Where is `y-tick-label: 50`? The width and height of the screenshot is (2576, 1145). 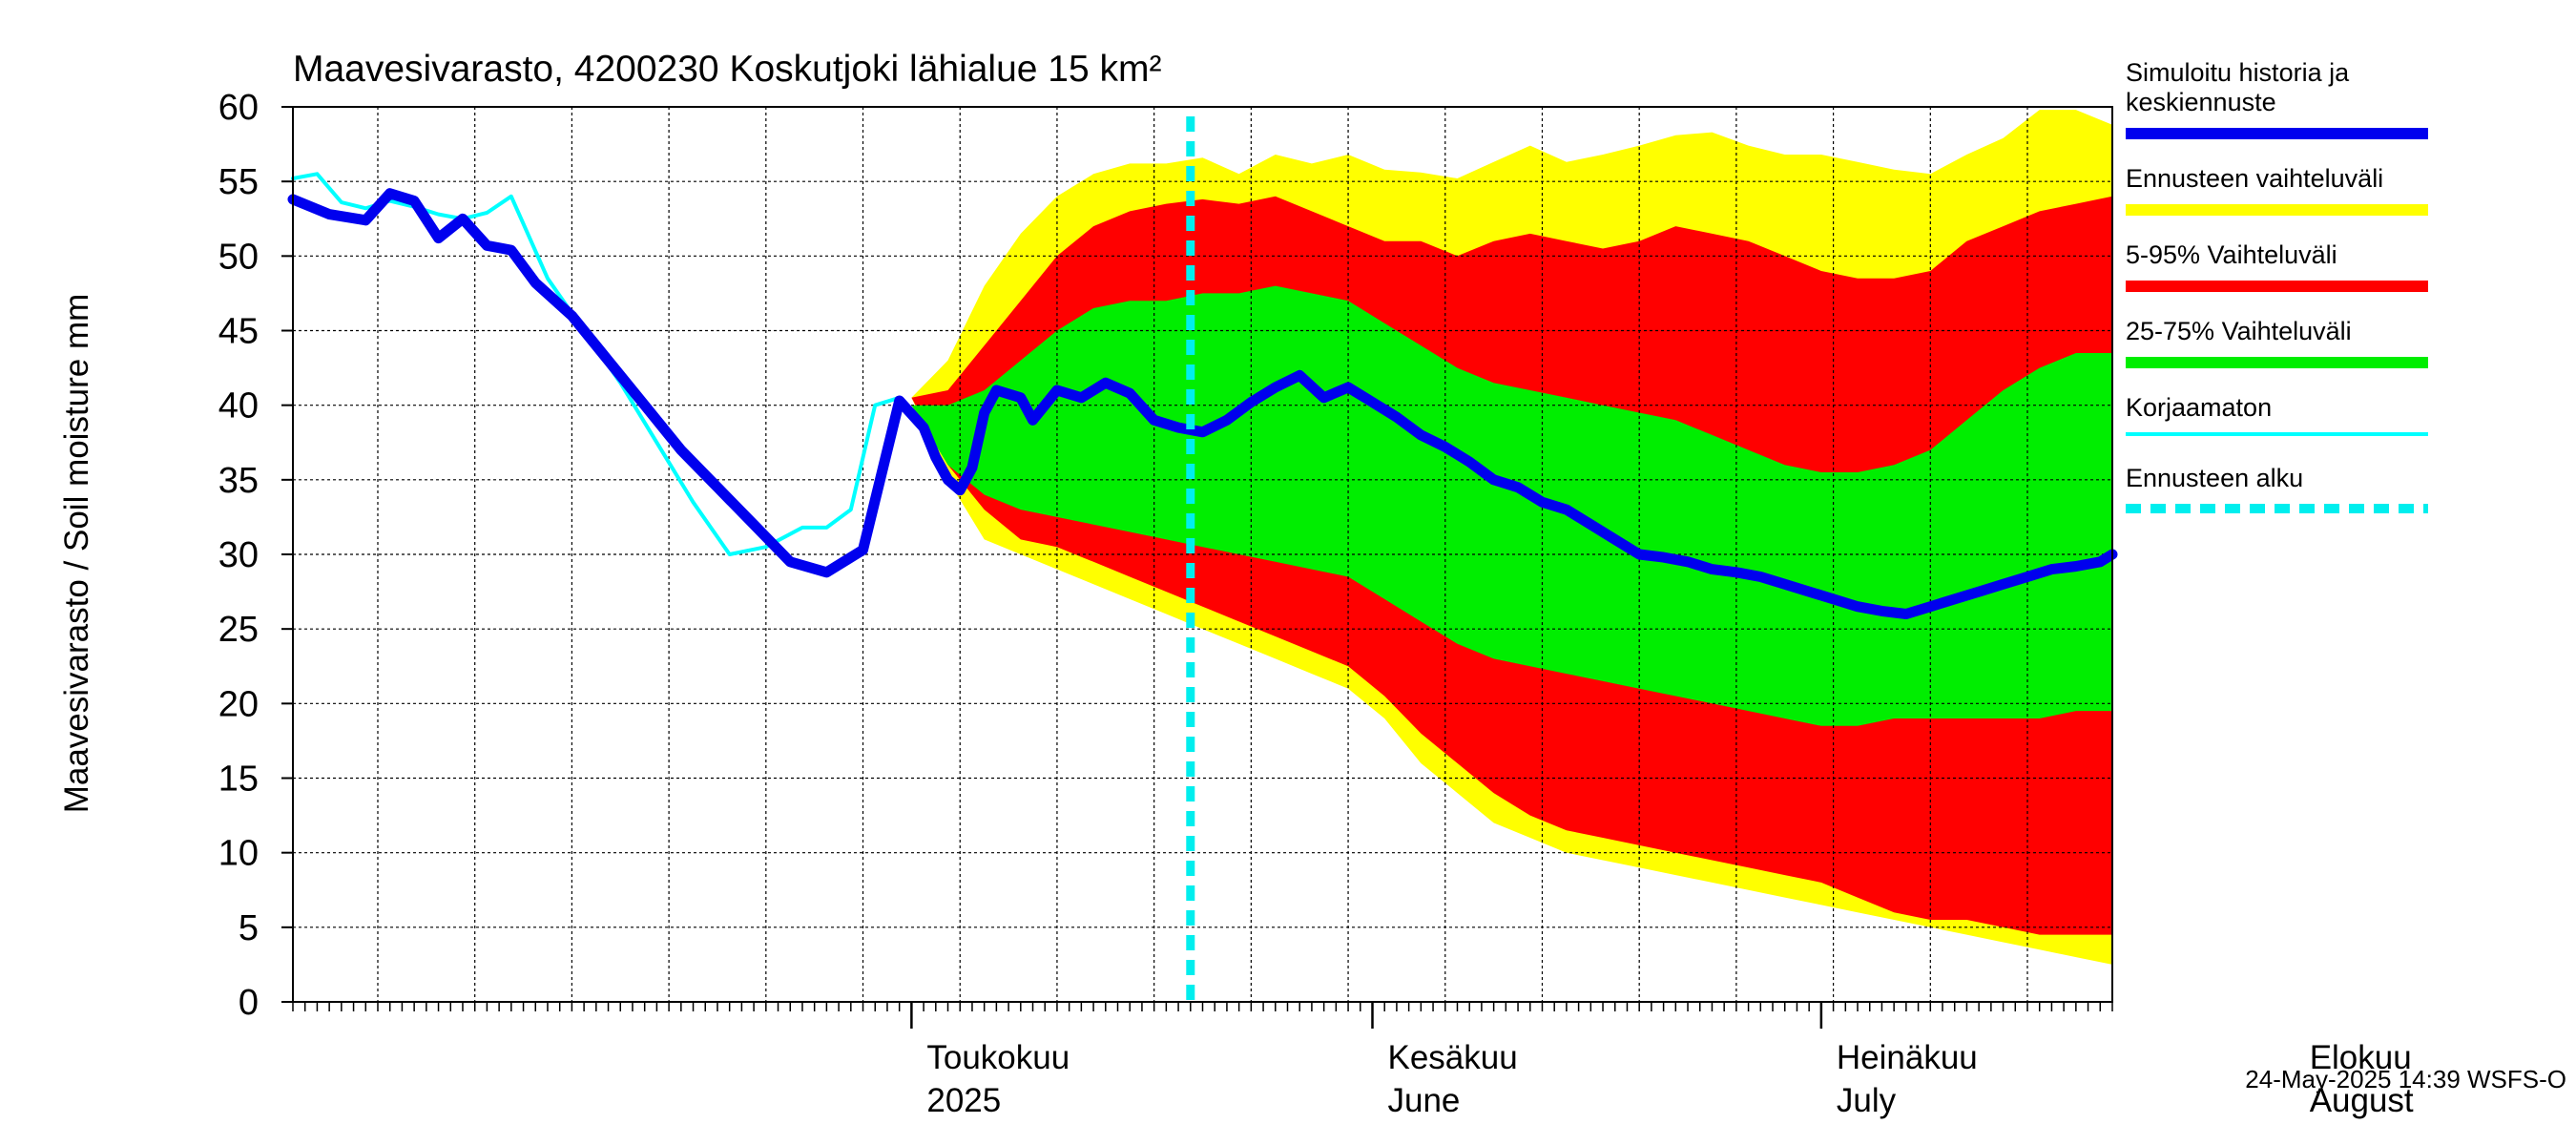 y-tick-label: 50 is located at coordinates (238, 257).